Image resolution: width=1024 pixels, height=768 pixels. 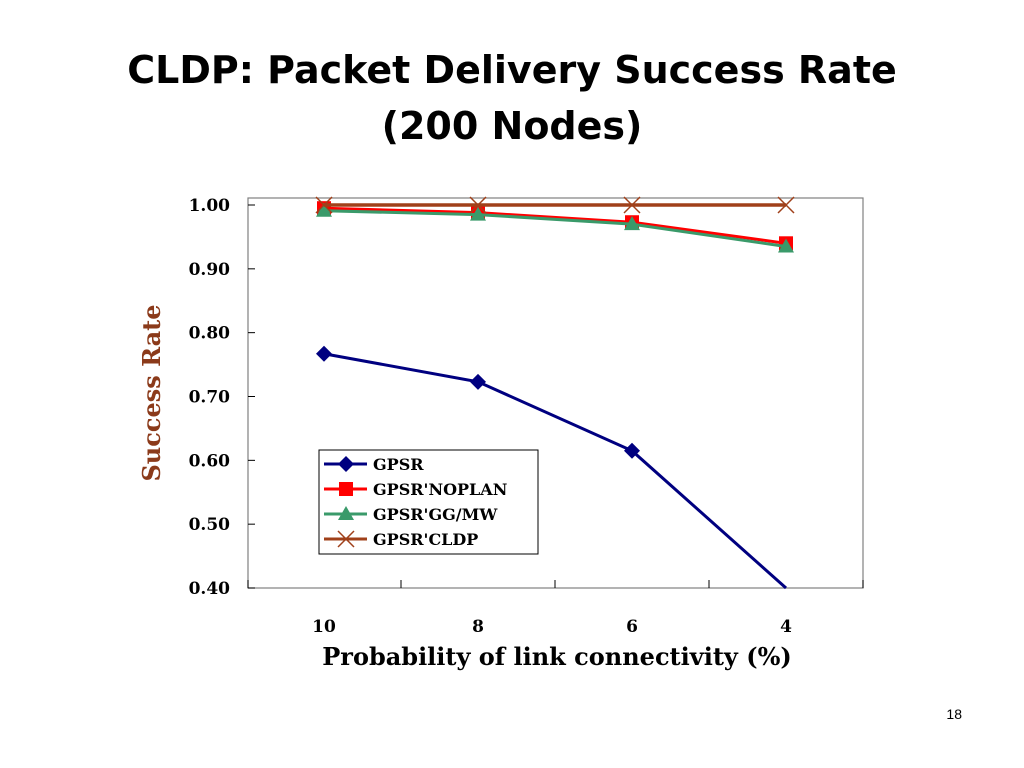 What do you see at coordinates (151, 392) in the screenshot?
I see `y-axis-title: Success Rate` at bounding box center [151, 392].